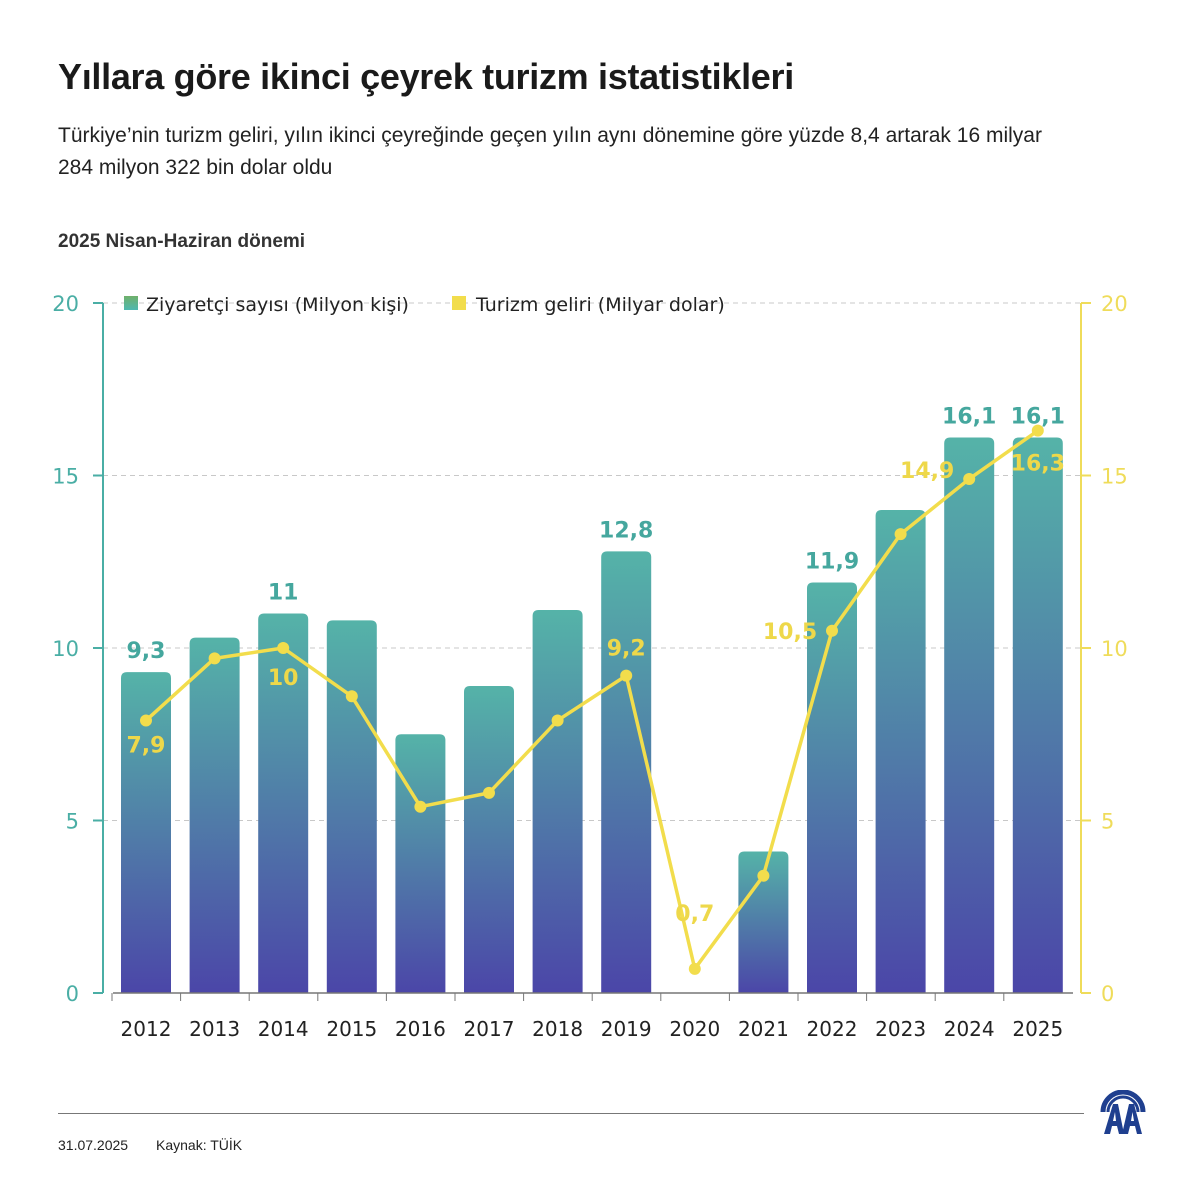  Describe the element at coordinates (832, 630) in the screenshot. I see `revenue-point-2022` at that location.